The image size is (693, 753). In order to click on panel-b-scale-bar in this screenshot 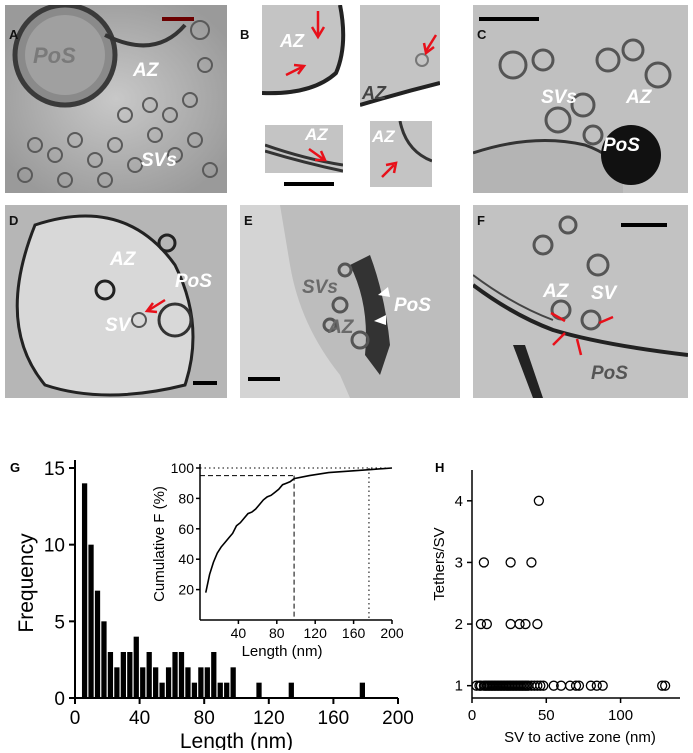, I will do `click(309, 184)`.